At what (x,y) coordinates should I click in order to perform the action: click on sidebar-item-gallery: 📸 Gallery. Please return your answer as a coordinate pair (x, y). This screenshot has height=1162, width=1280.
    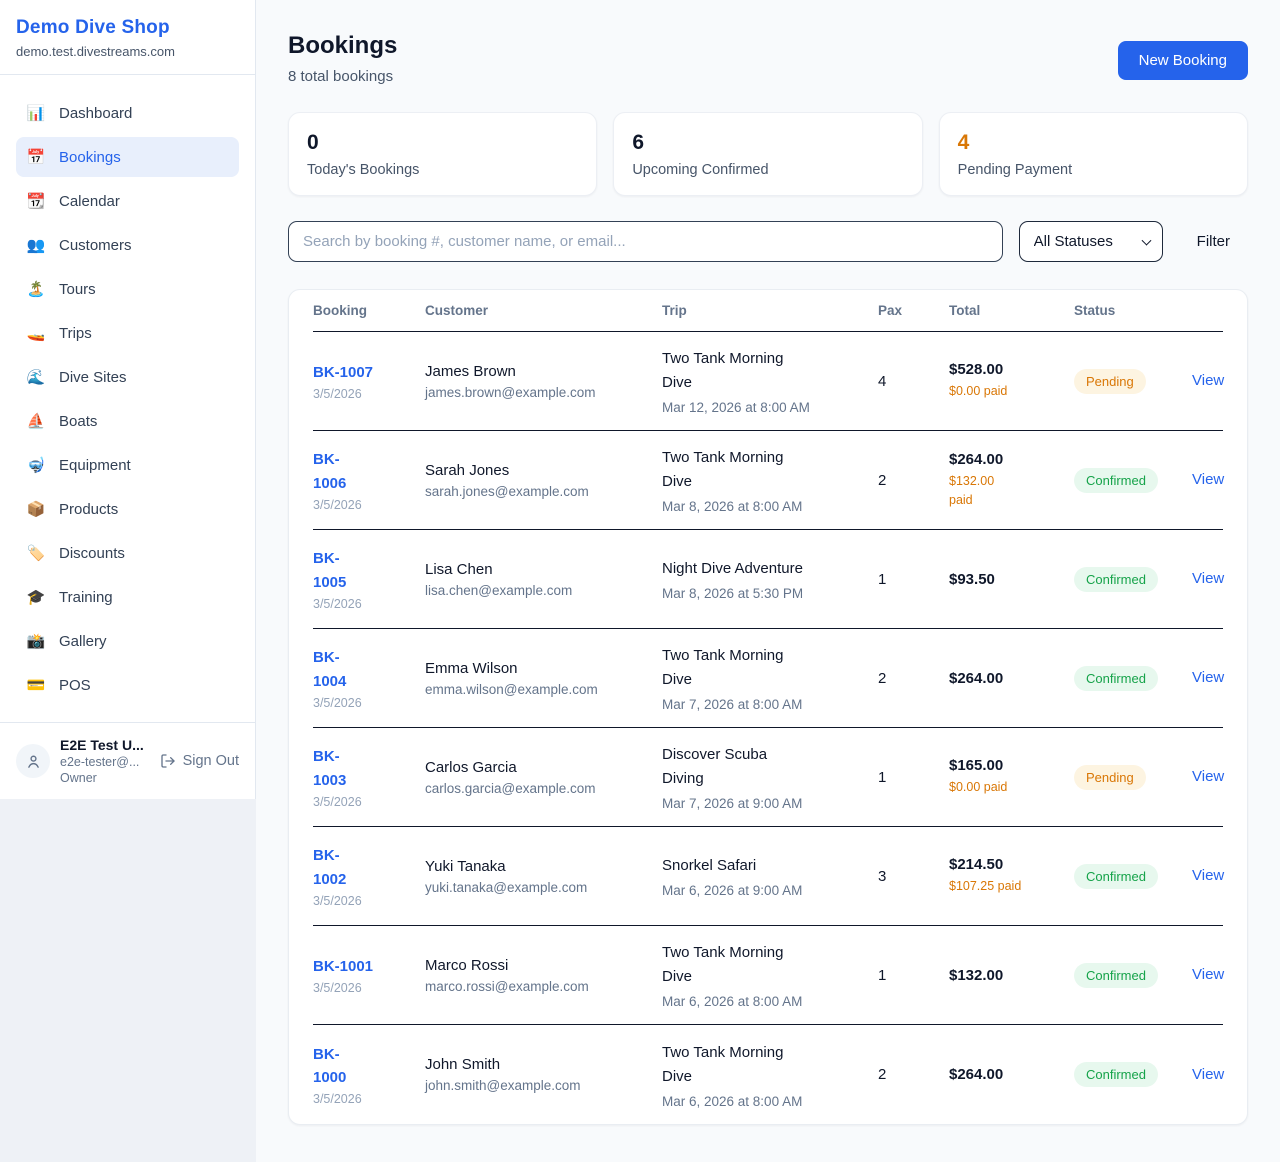
    Looking at the image, I should click on (127, 641).